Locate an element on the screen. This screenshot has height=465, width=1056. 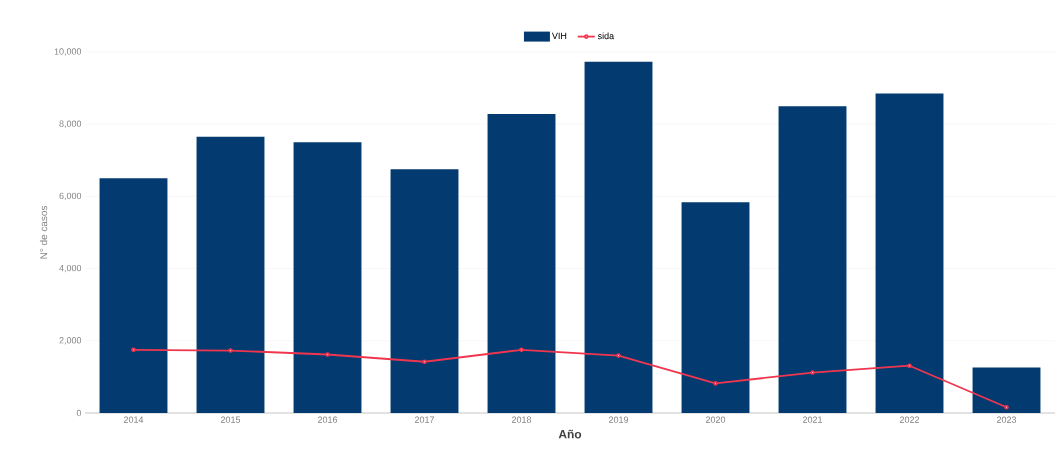
x-tick-label: 2022 is located at coordinates (909, 419).